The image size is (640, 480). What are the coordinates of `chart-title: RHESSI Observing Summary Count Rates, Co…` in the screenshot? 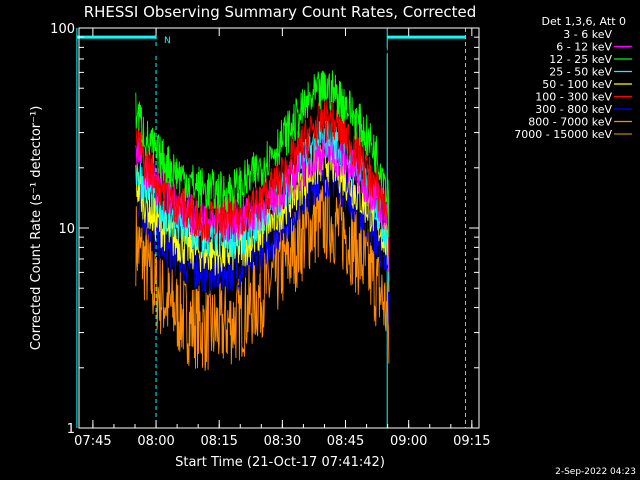 It's located at (280, 12).